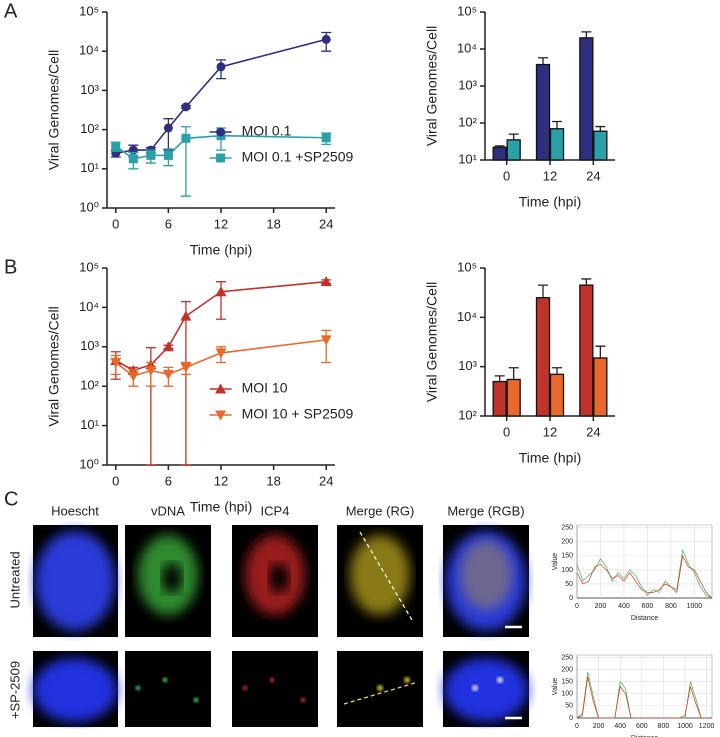  Describe the element at coordinates (11, 11) in the screenshot. I see `panel-label: A` at that location.